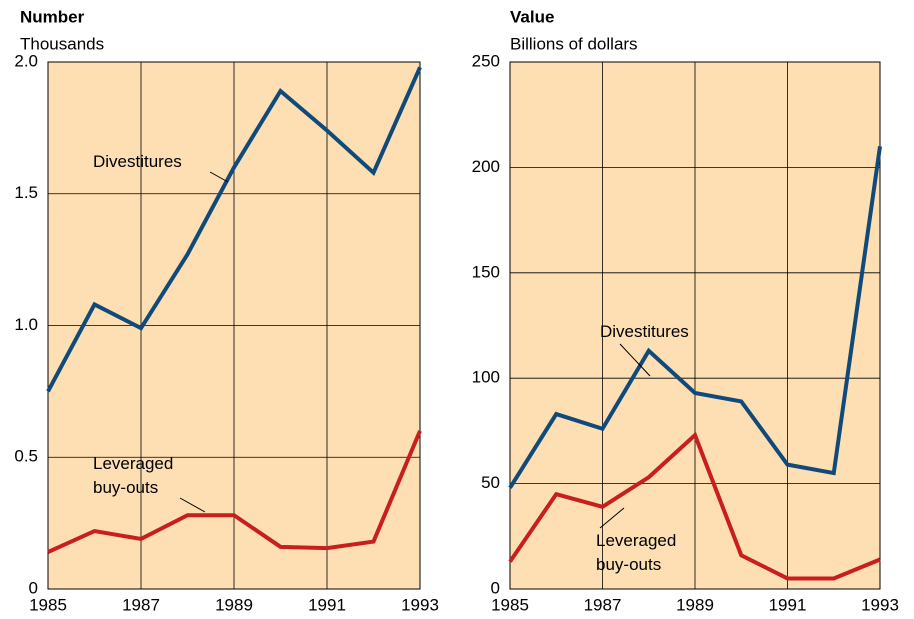 The width and height of the screenshot is (914, 619). What do you see at coordinates (26, 60) in the screenshot?
I see `y-tick-label: 2.0` at bounding box center [26, 60].